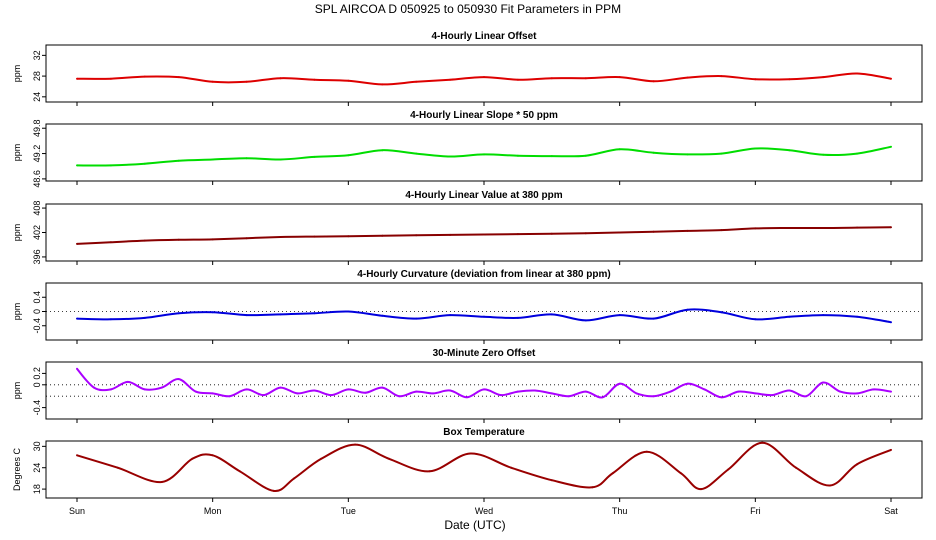 The image size is (936, 540). I want to click on x-tick-label: Mon, so click(213, 511).